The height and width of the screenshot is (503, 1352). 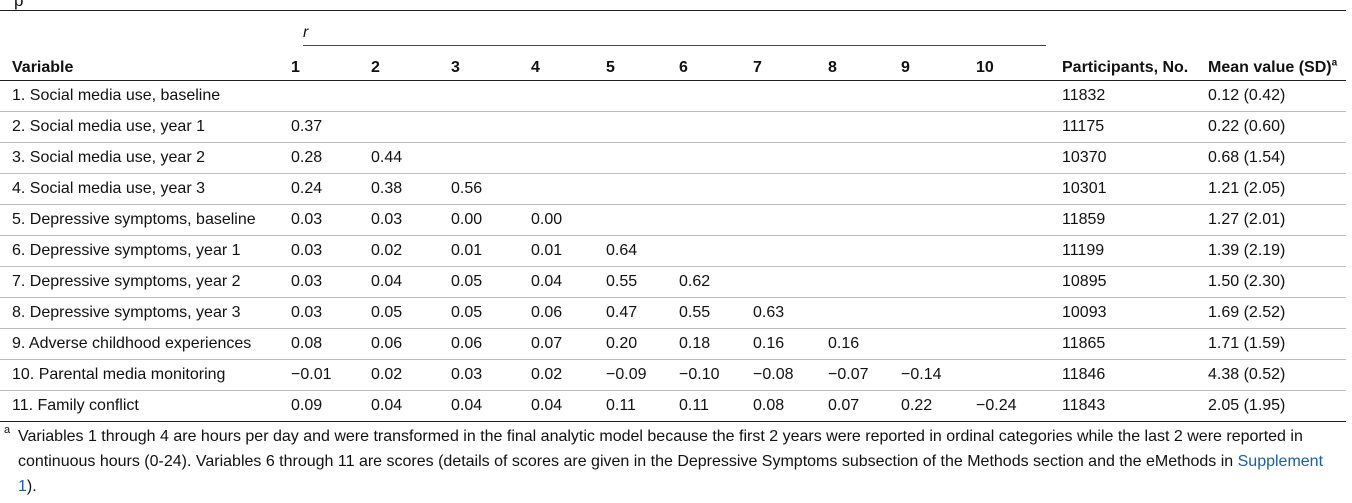 What do you see at coordinates (1247, 157) in the screenshot?
I see `mean-cell: 0.68 (1.54)` at bounding box center [1247, 157].